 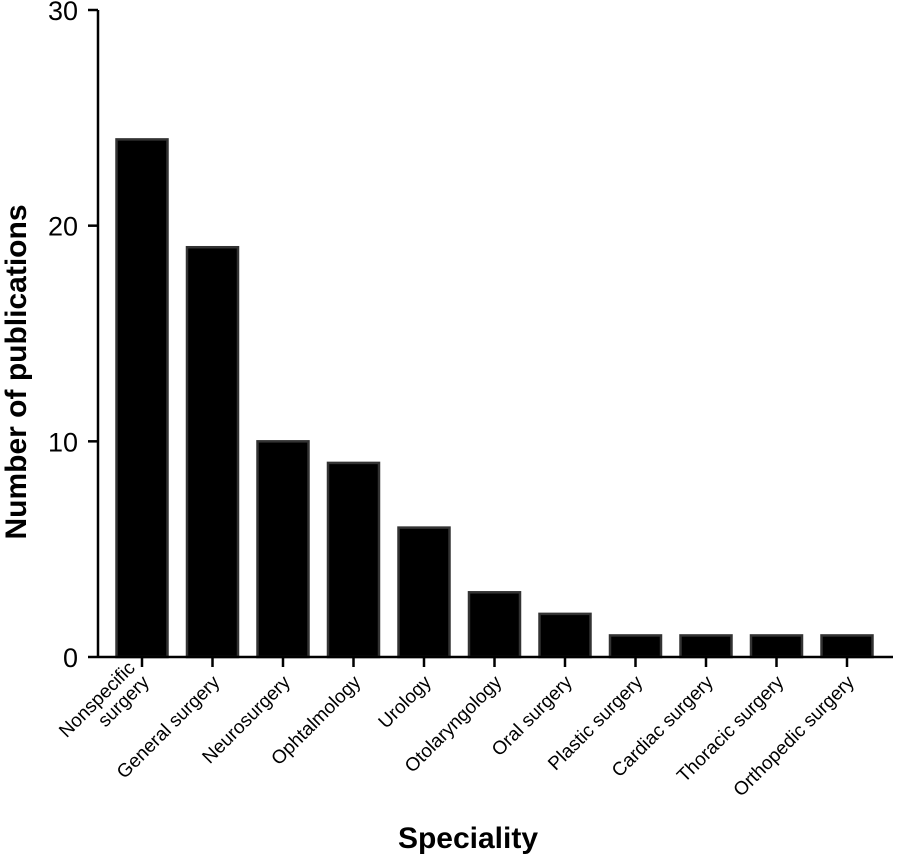 What do you see at coordinates (63, 227) in the screenshot?
I see `y-tick-label: 20` at bounding box center [63, 227].